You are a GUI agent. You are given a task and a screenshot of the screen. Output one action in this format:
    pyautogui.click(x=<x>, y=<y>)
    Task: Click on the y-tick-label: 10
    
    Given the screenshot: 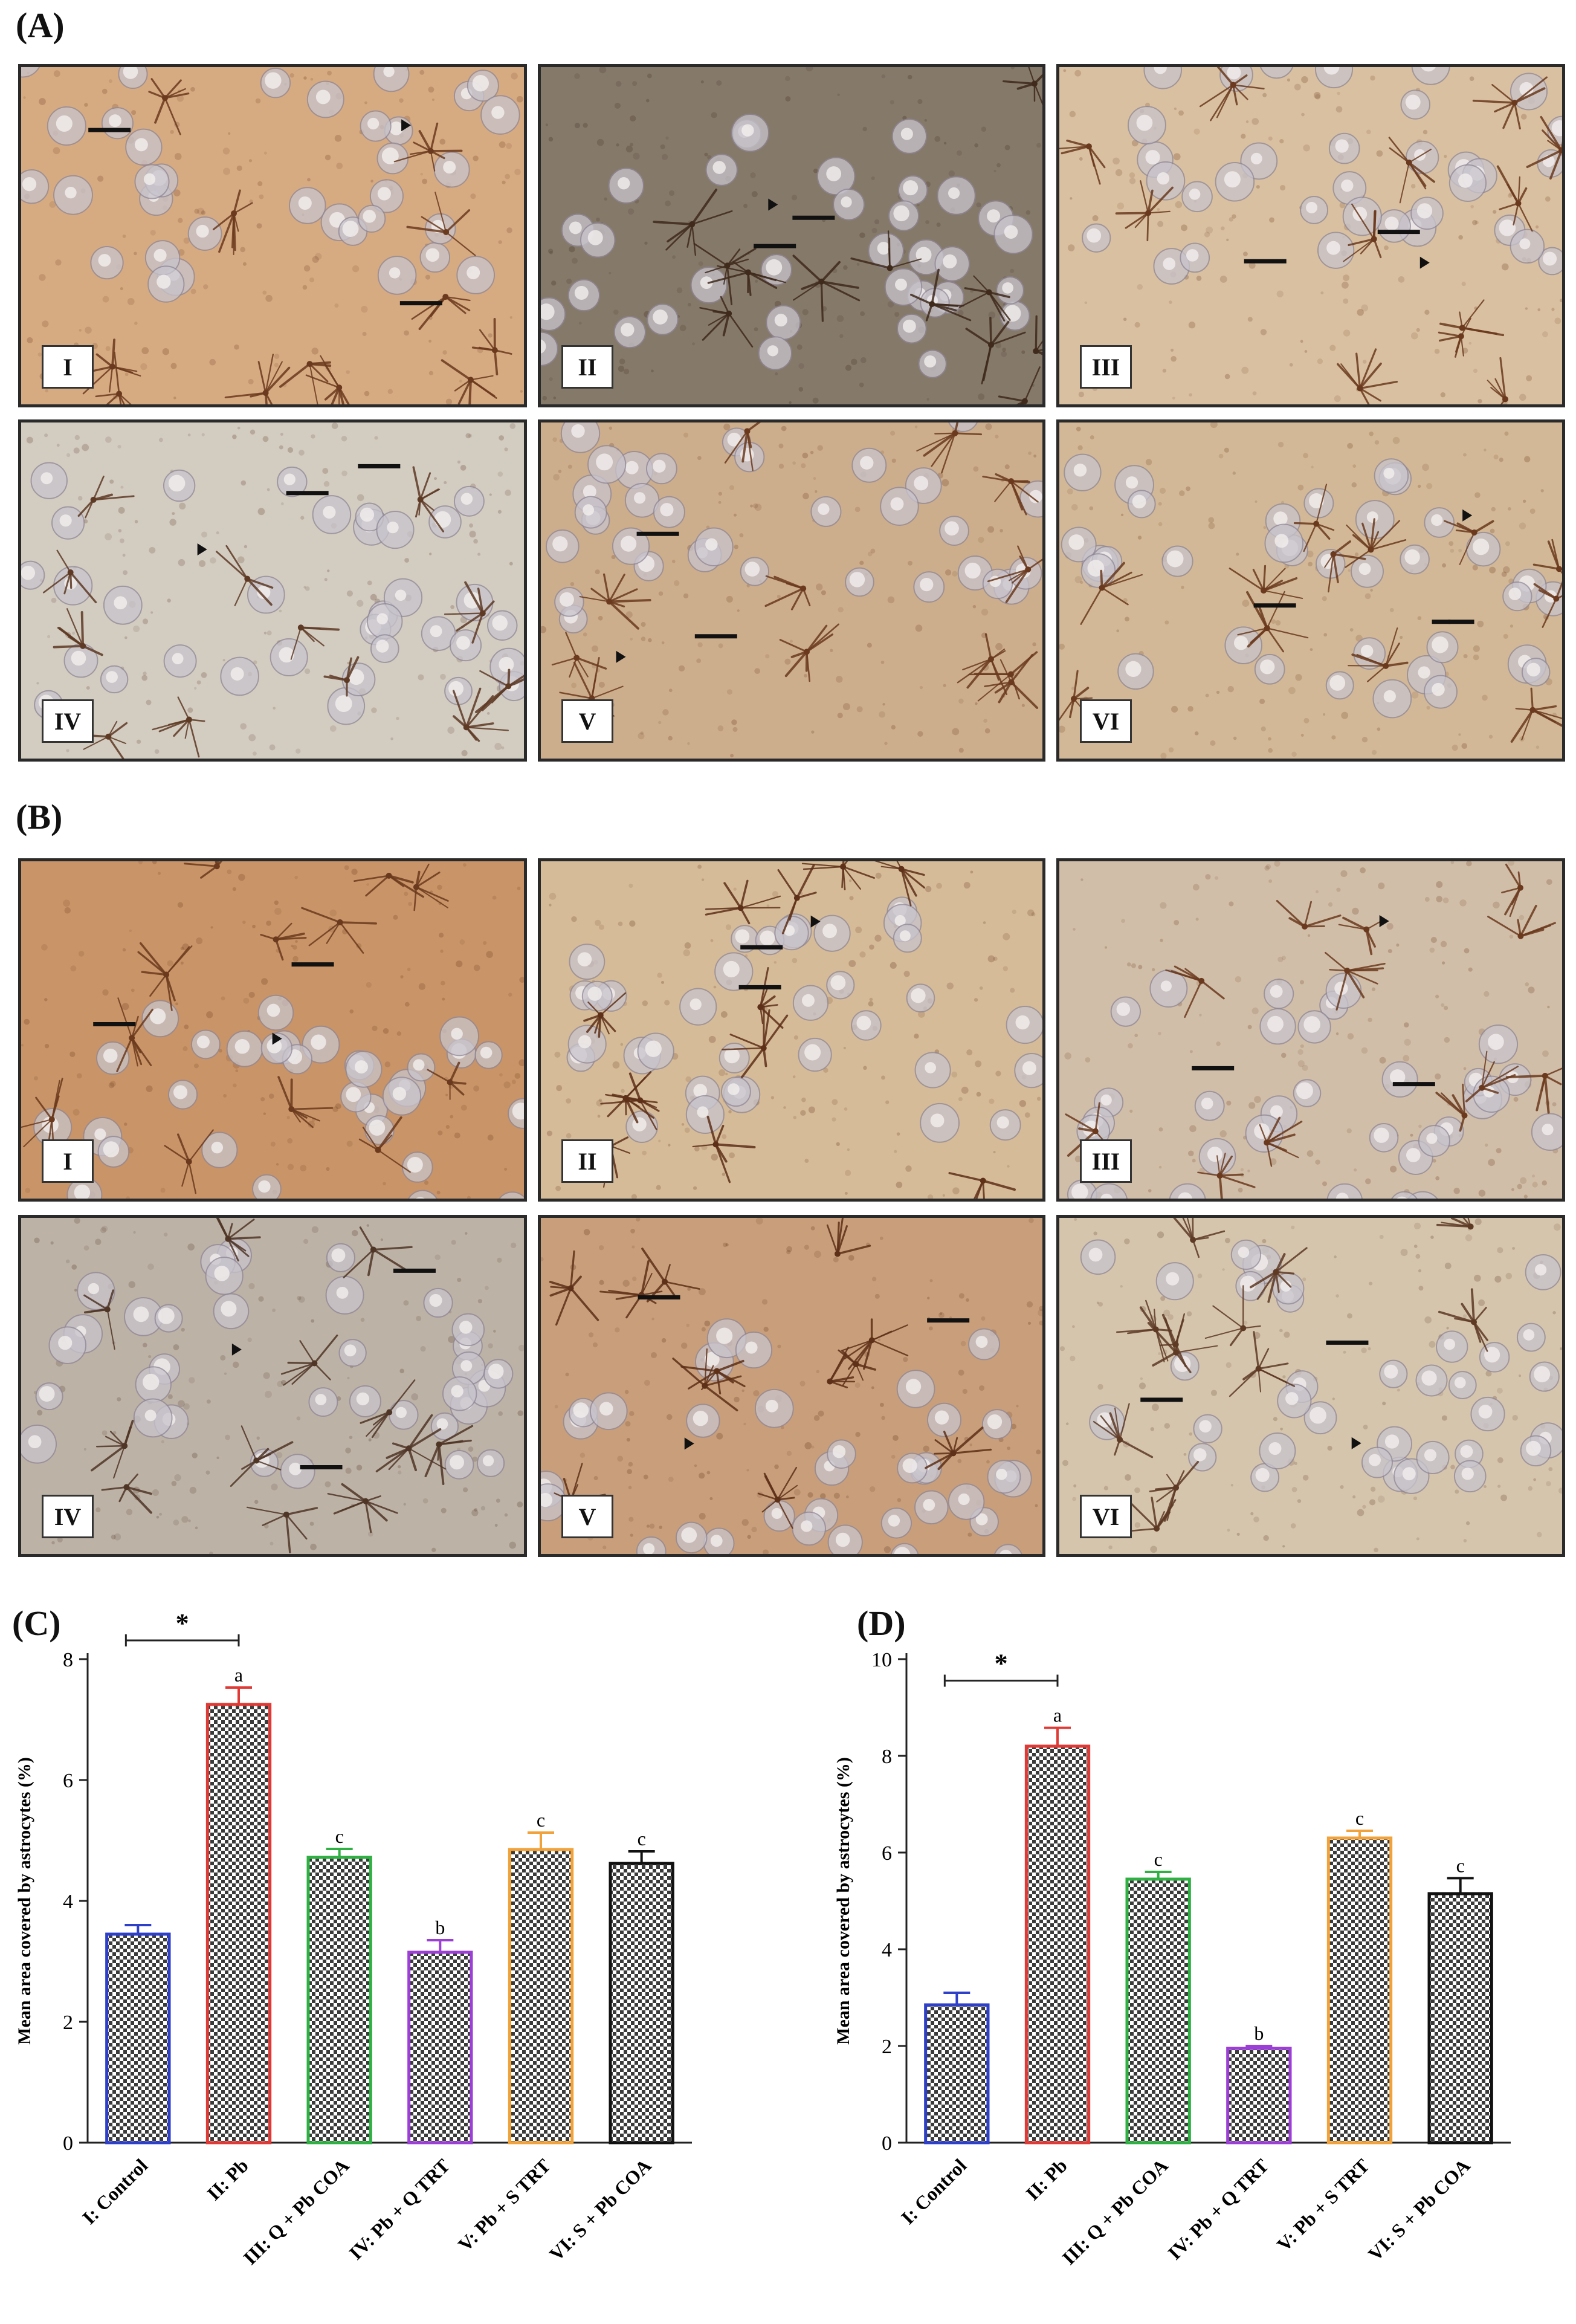 What is the action you would take?
    pyautogui.click(x=881, y=1660)
    